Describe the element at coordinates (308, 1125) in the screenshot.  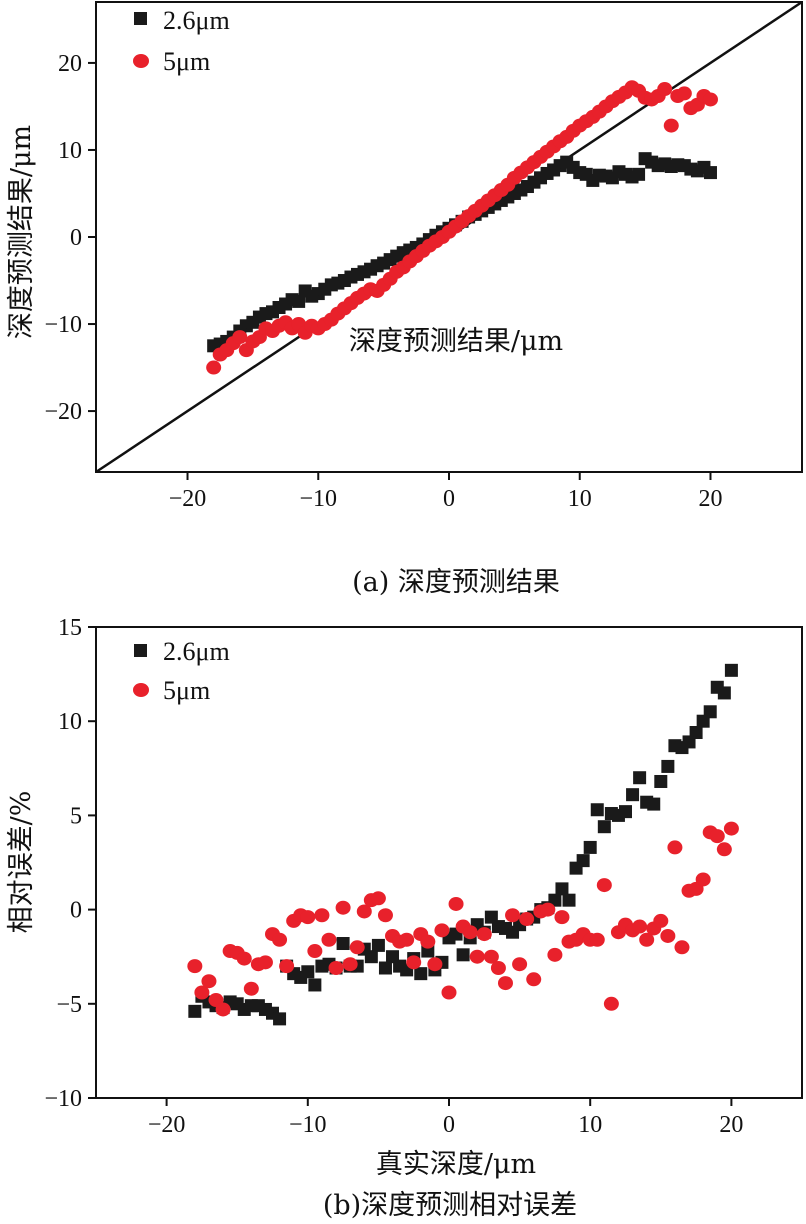
I see `chart-b-xtick-label: −10` at that location.